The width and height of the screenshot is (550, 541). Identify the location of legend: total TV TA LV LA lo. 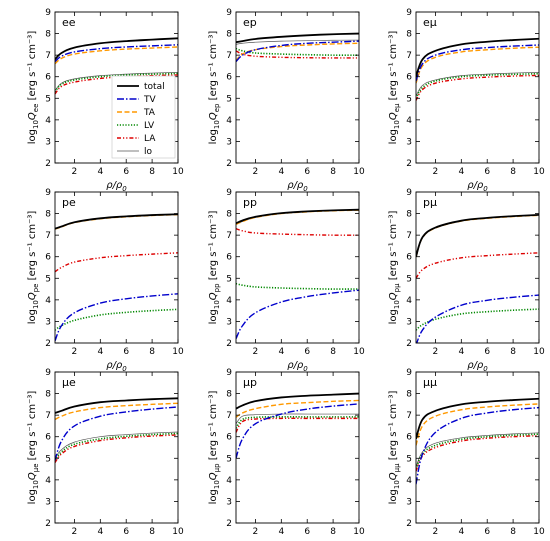
(143, 117).